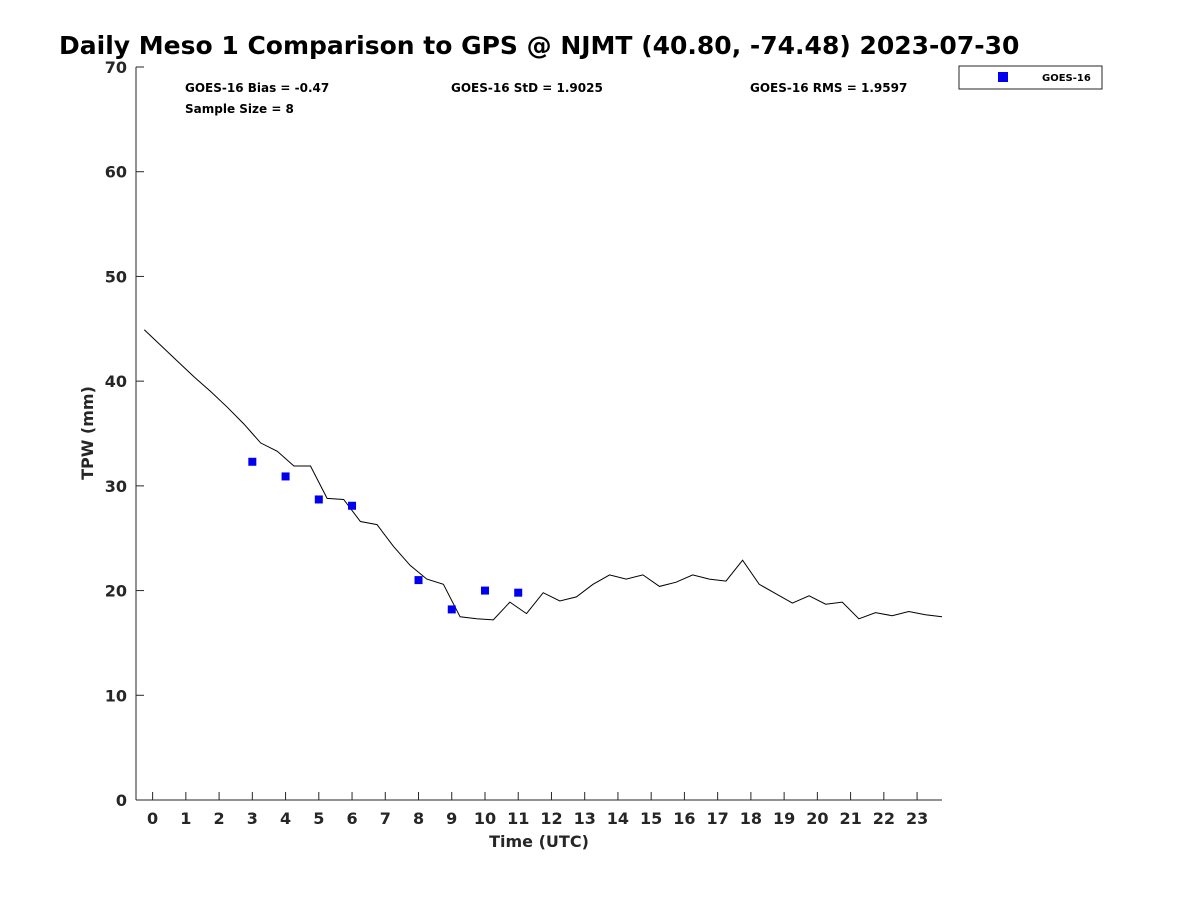  Describe the element at coordinates (651, 818) in the screenshot. I see `x-tick-label: 15` at that location.